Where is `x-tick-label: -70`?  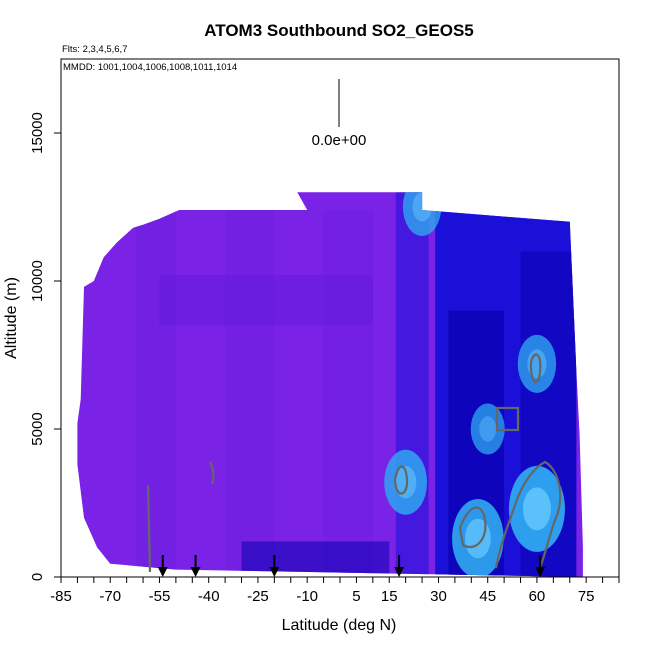 x-tick-label: -70 is located at coordinates (110, 596).